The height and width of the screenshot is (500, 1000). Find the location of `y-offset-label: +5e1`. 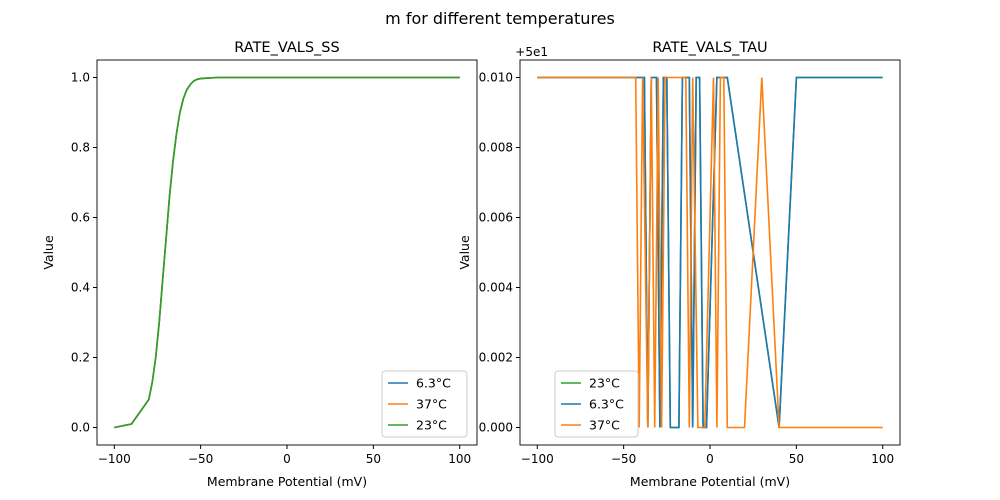

y-offset-label: +5e1 is located at coordinates (531, 52).